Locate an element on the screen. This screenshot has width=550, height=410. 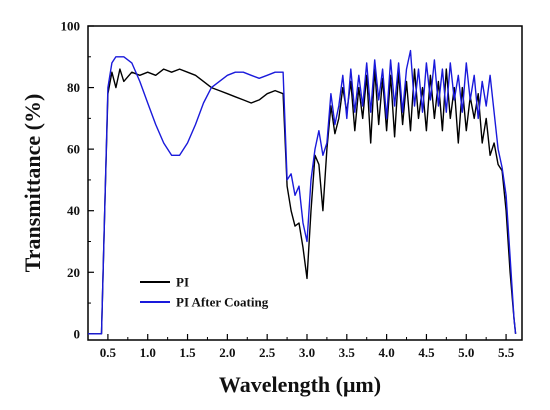
y-axis-title: Transmittance (%) is located at coordinates (32, 183).